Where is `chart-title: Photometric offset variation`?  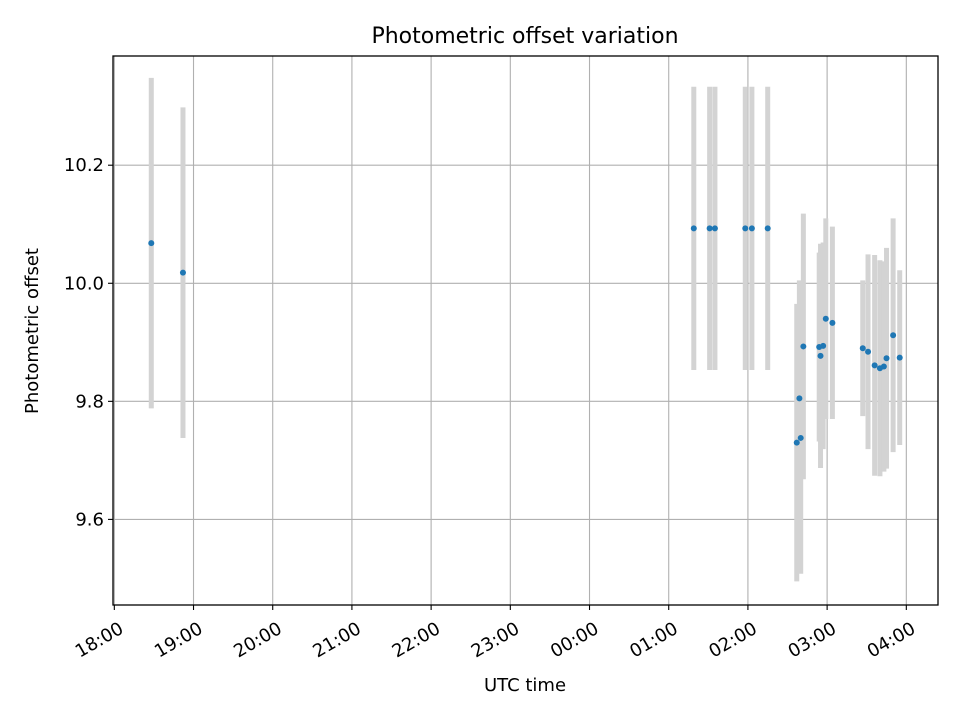 chart-title: Photometric offset variation is located at coordinates (524, 36).